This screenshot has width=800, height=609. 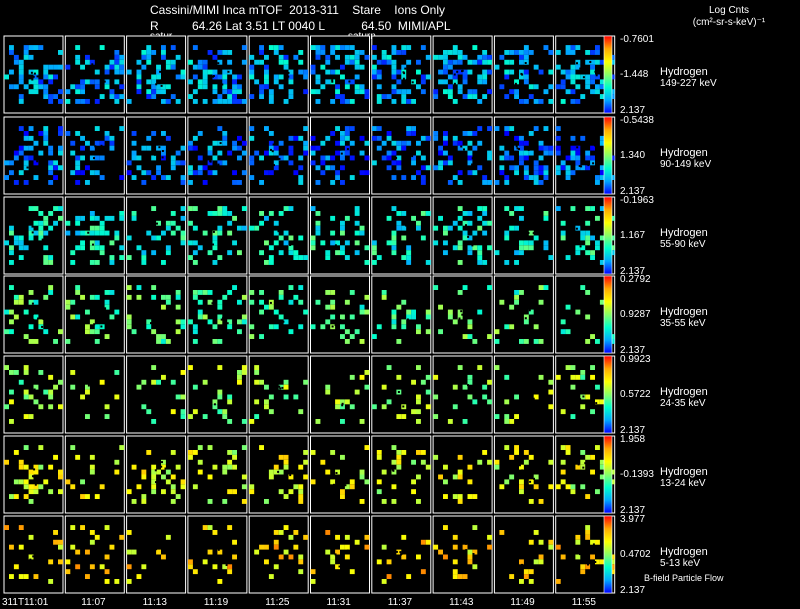 What do you see at coordinates (683, 244) in the screenshot?
I see `energy-range-label: 55-90 keV` at bounding box center [683, 244].